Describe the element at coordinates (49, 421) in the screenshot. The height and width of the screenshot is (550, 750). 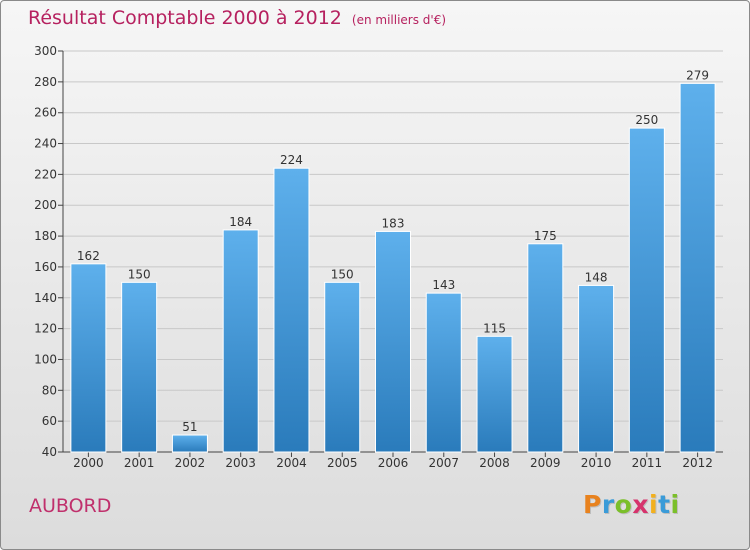
I see `y-tick-label: 60` at that location.